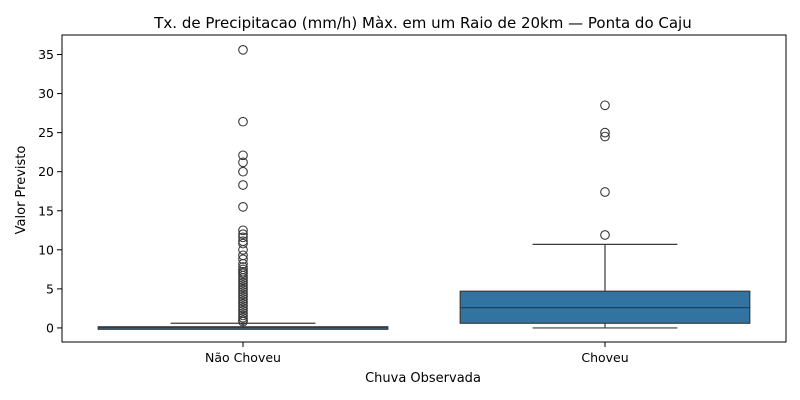 The height and width of the screenshot is (400, 800). I want to click on y-tick-label: 30, so click(46, 93).